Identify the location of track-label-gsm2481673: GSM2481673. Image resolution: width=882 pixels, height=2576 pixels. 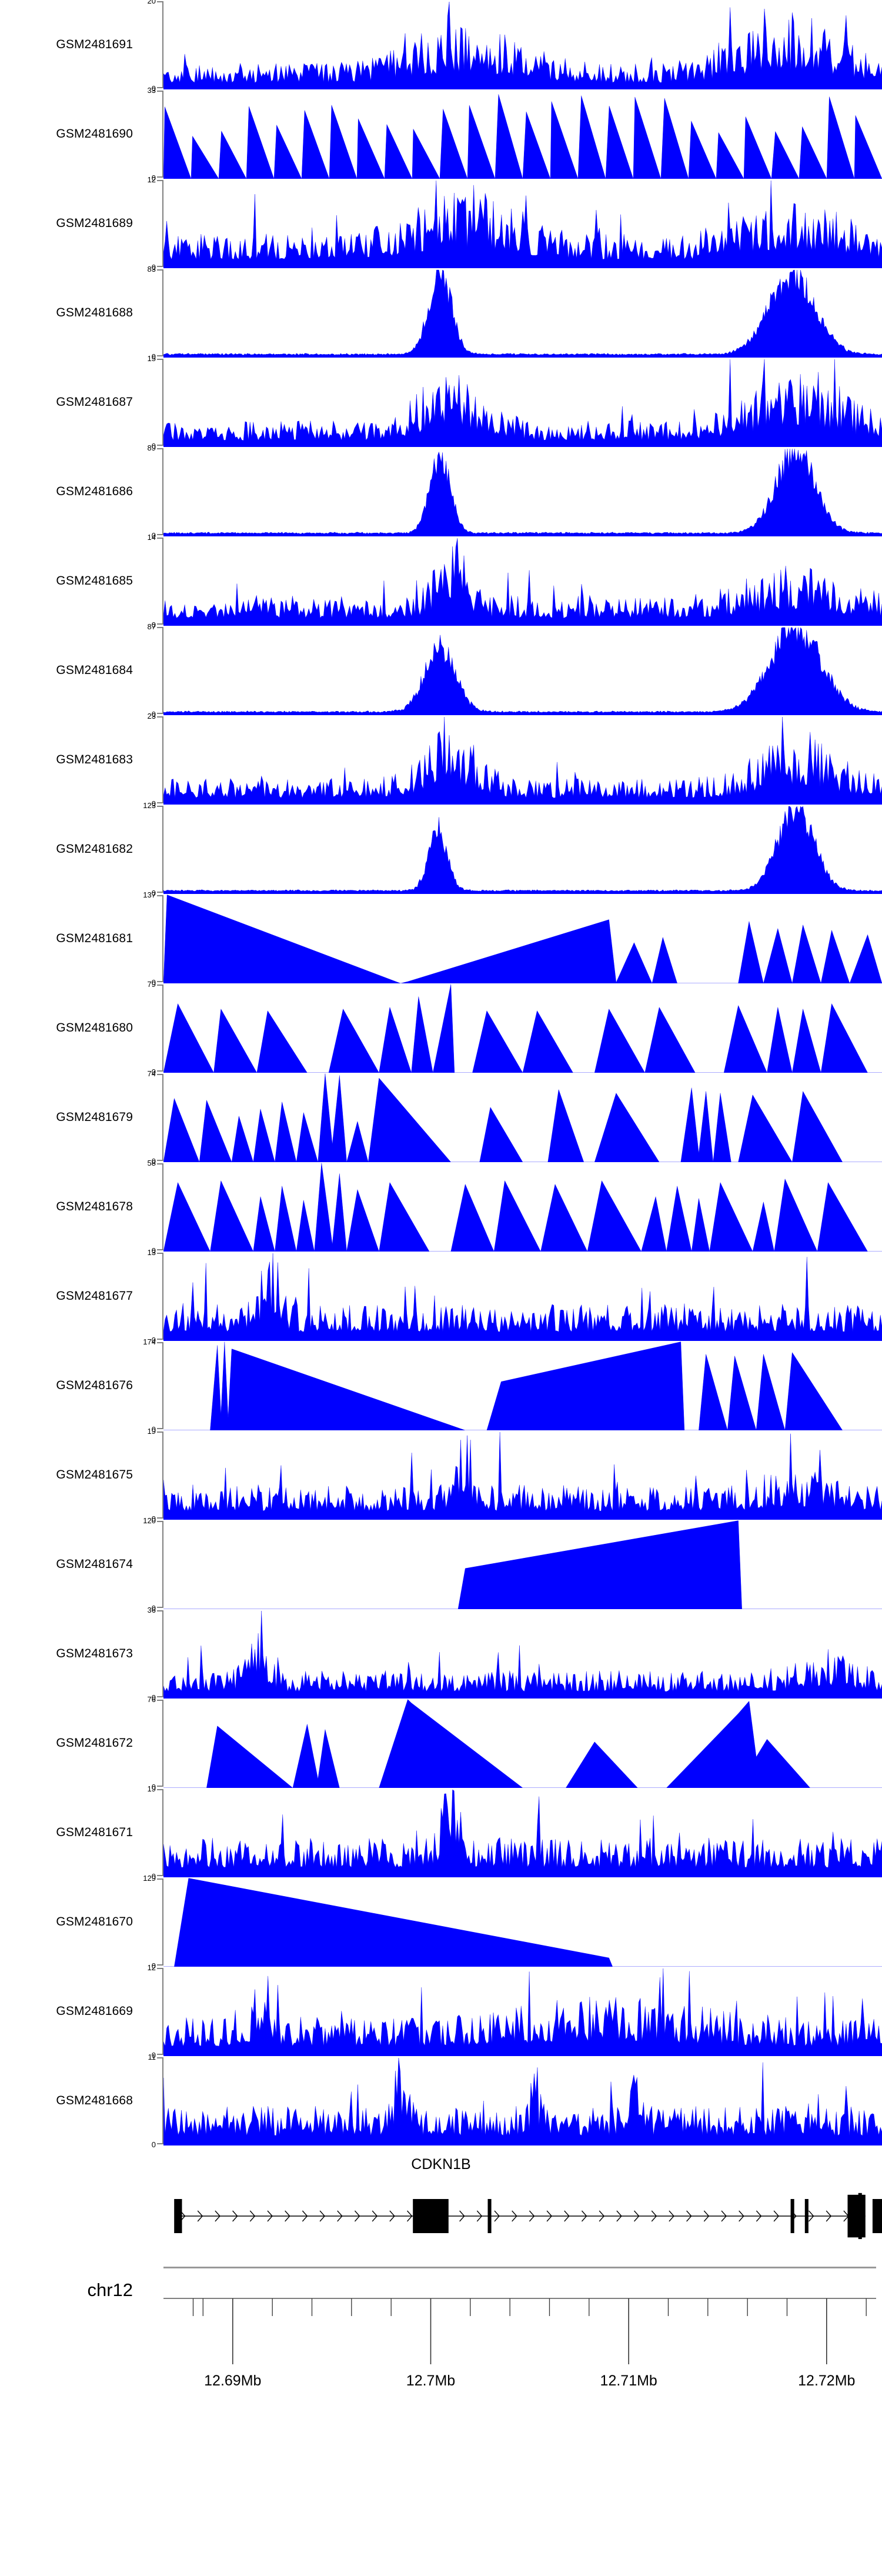
(94, 1653).